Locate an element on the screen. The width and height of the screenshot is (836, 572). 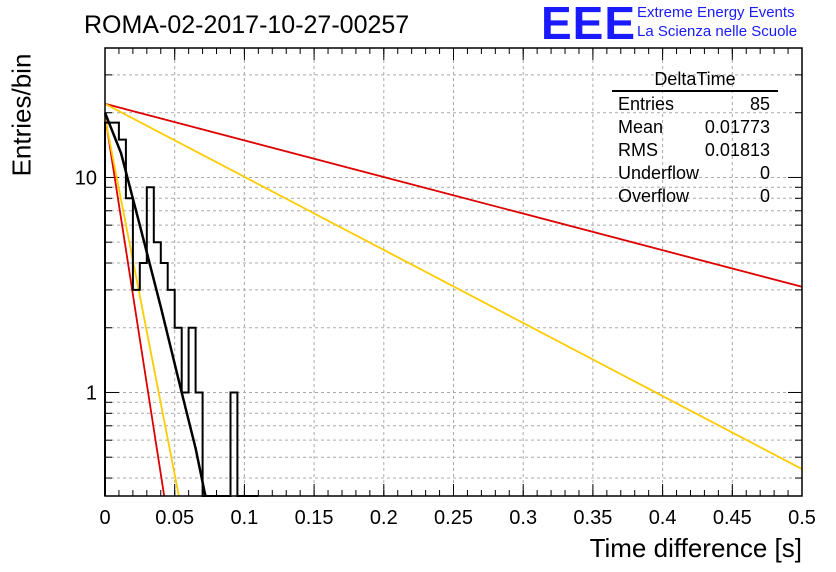
stats-label: Entries is located at coordinates (646, 104).